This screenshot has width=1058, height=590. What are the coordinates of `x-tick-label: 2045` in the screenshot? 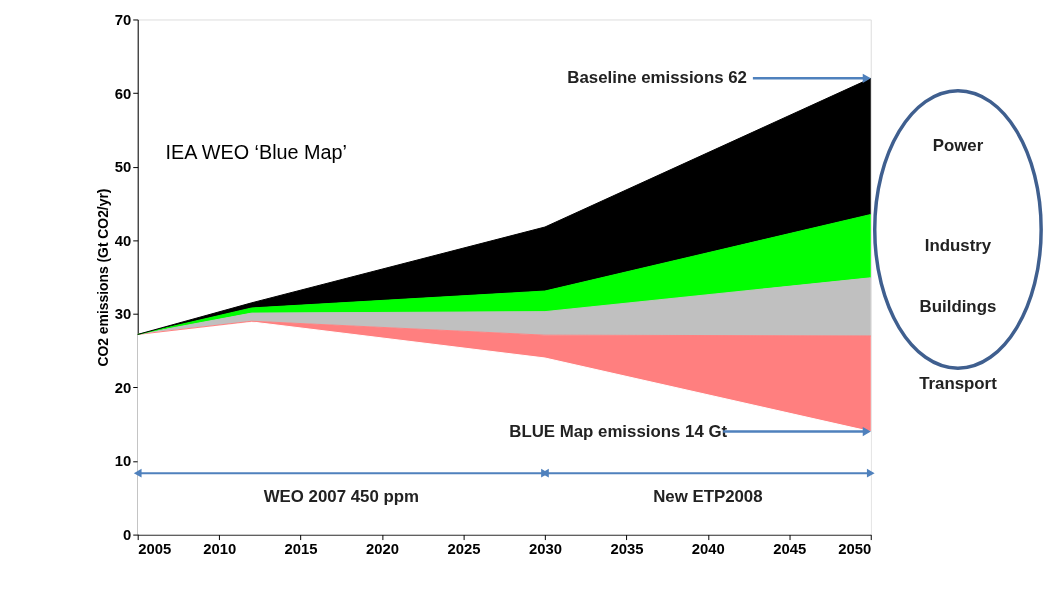 It's located at (790, 548).